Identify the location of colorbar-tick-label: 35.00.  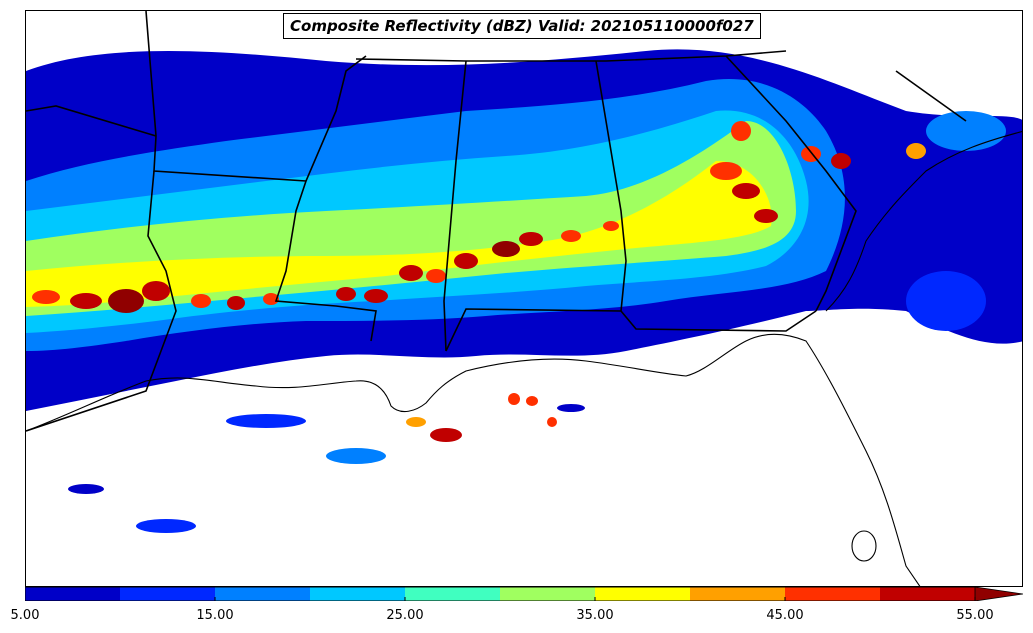
(595, 615).